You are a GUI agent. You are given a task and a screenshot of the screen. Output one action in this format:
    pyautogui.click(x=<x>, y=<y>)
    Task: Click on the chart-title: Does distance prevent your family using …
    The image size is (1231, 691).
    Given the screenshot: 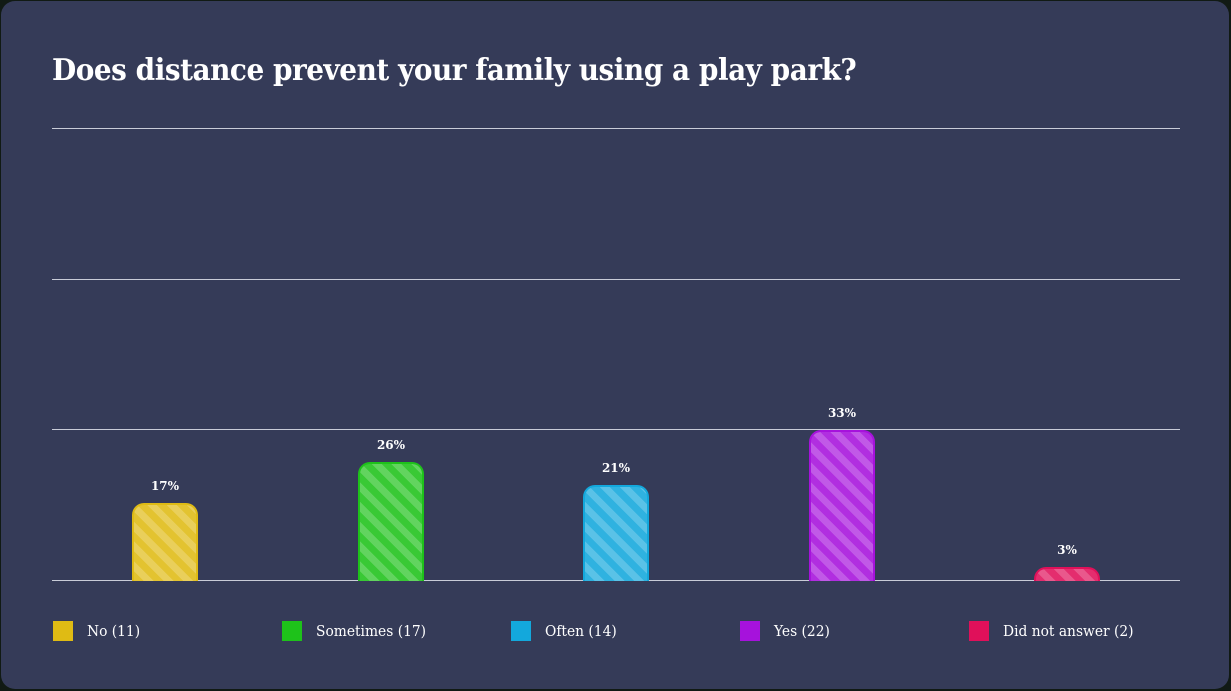 What is the action you would take?
    pyautogui.click(x=454, y=70)
    